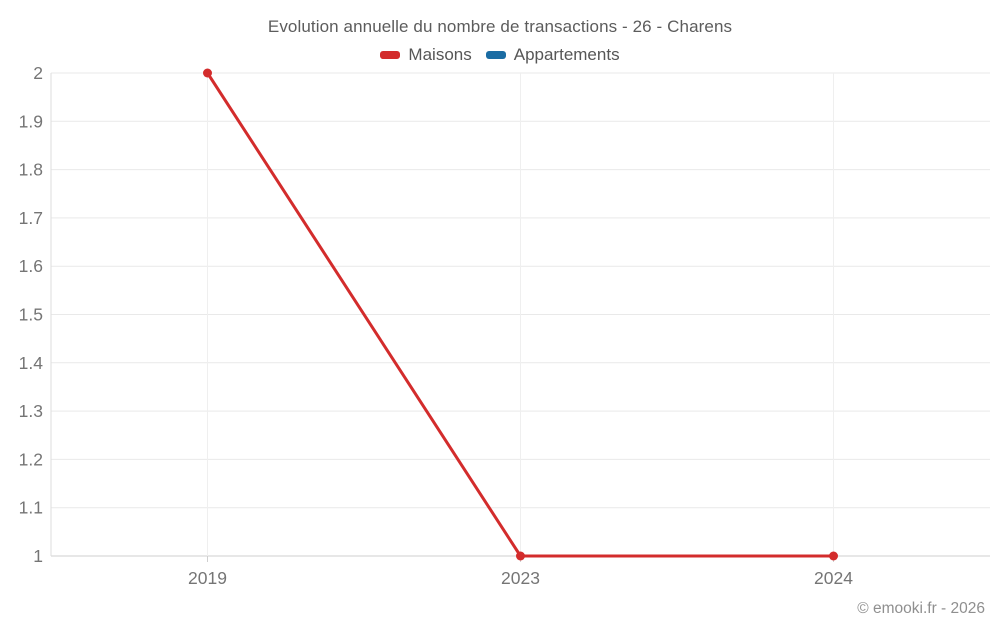 The height and width of the screenshot is (625, 1000). I want to click on legend-item-maisons: Maisons, so click(426, 55).